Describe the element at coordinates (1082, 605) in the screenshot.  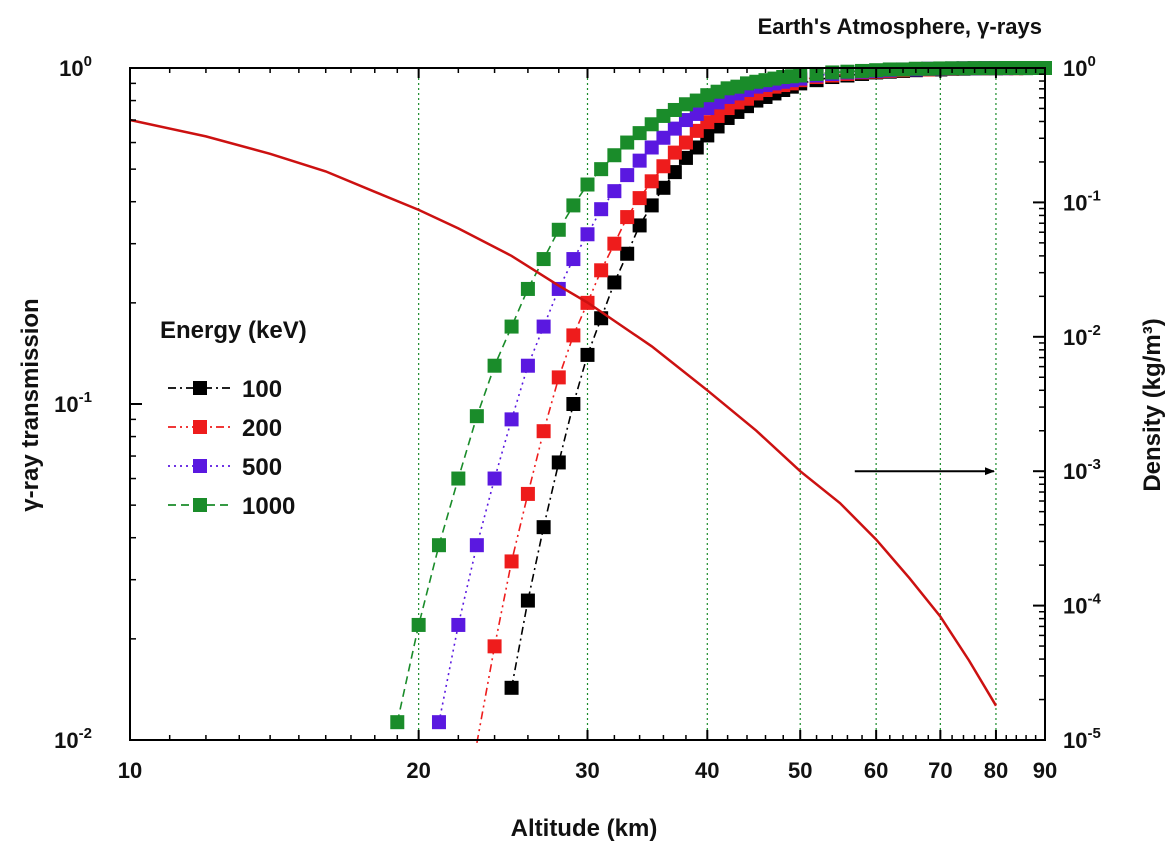
I see `y-right-tick-label: 10⁻⁴` at that location.